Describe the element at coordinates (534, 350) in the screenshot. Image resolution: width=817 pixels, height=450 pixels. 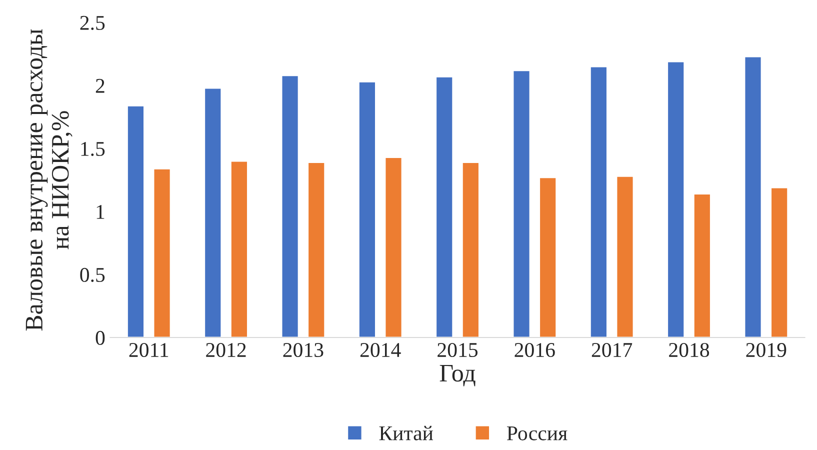
I see `x-tick-label: 2016` at that location.